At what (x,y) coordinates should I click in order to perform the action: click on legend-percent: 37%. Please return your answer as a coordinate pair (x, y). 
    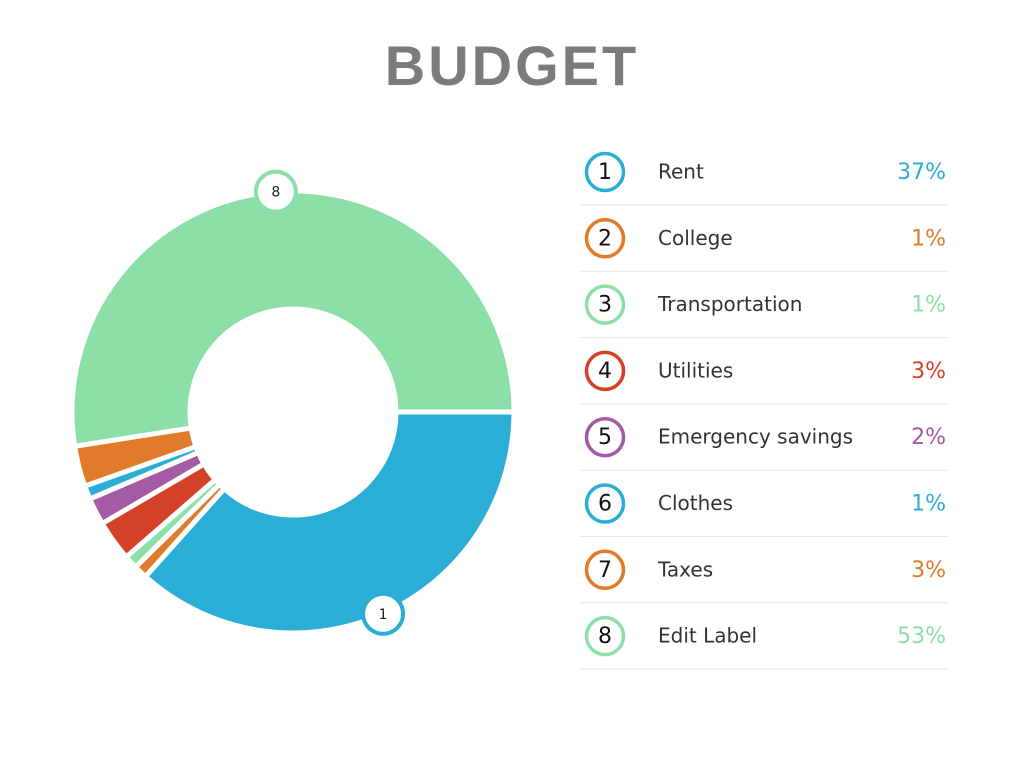
    Looking at the image, I should click on (921, 172).